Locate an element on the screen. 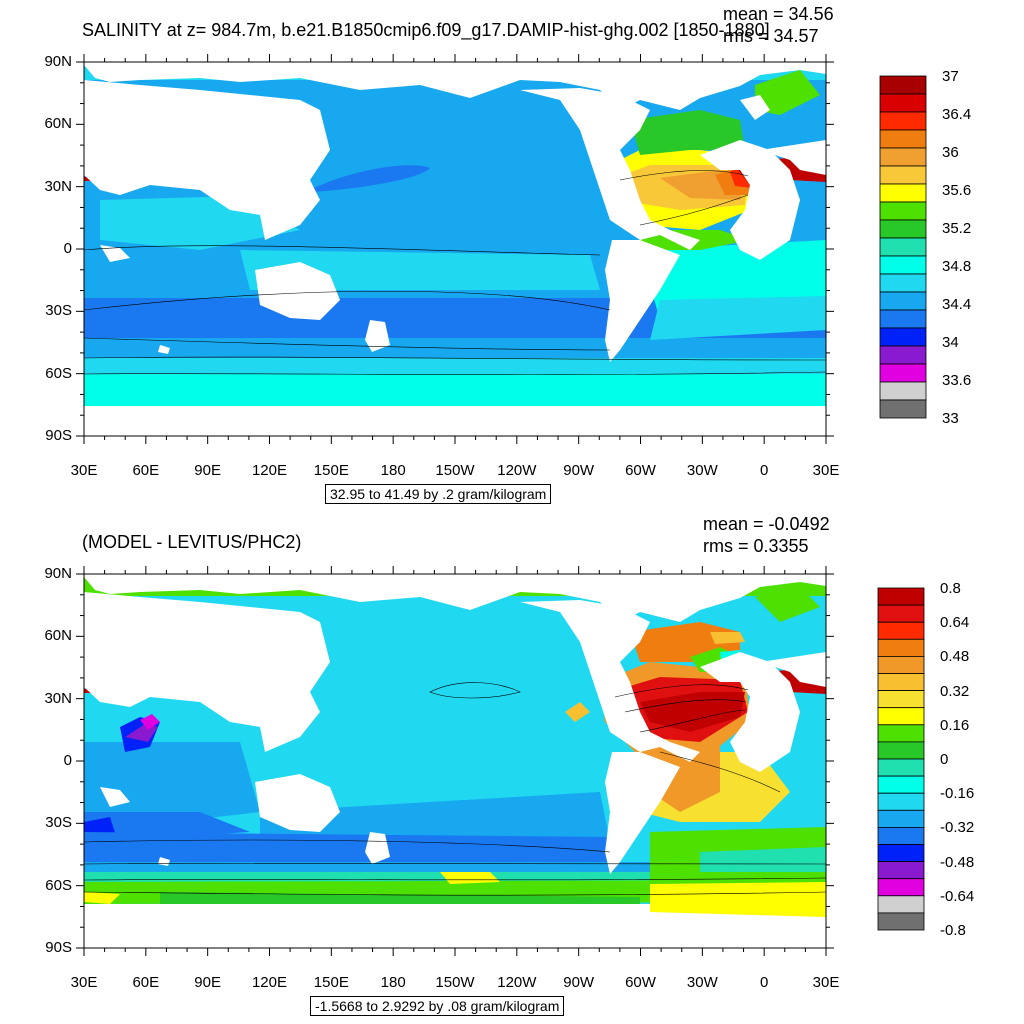 This screenshot has height=1024, width=1024. colorbar-label: 0.64 is located at coordinates (955, 623).